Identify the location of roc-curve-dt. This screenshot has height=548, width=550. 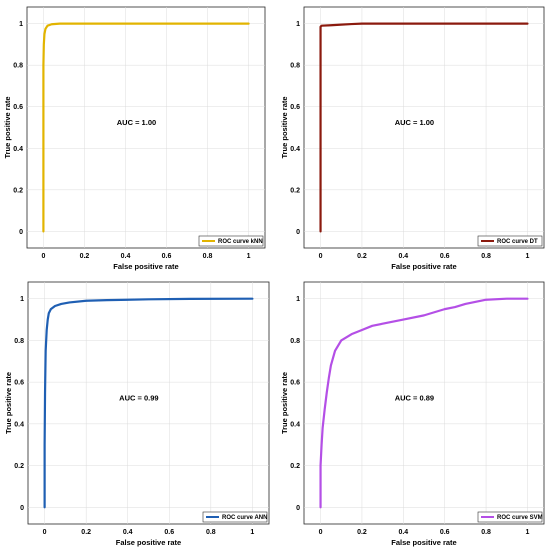
(424, 127).